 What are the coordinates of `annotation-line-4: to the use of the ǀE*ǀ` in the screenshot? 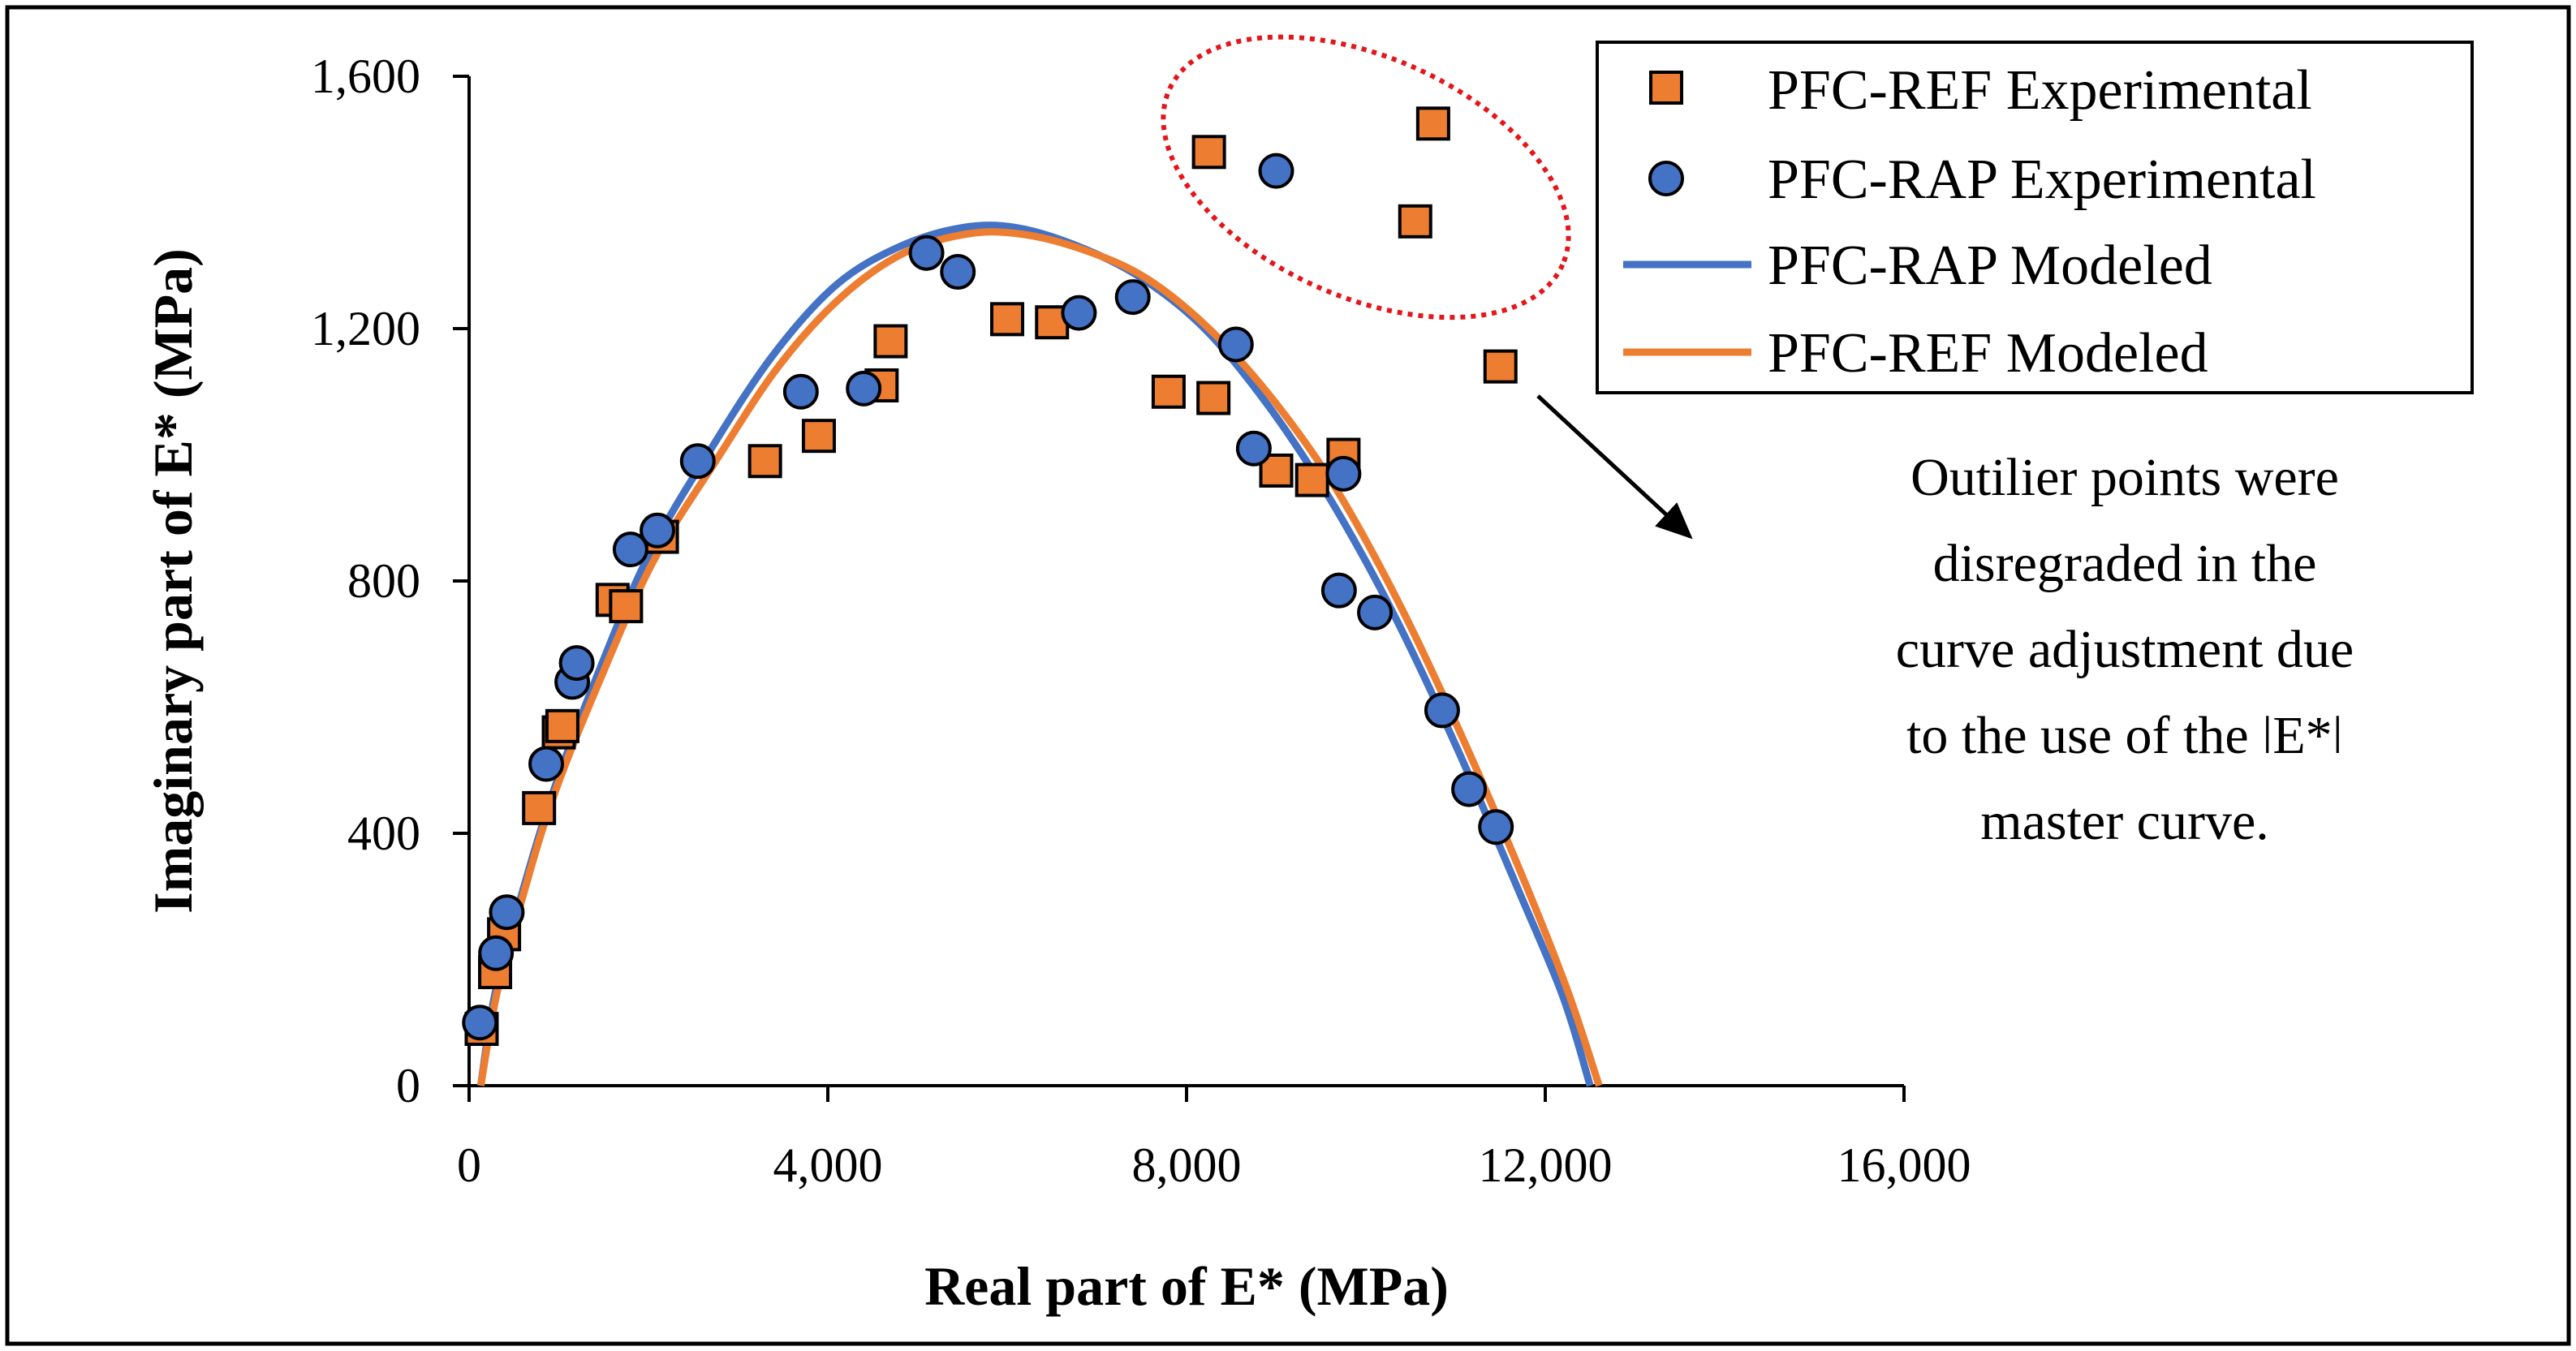 It's located at (2124, 735).